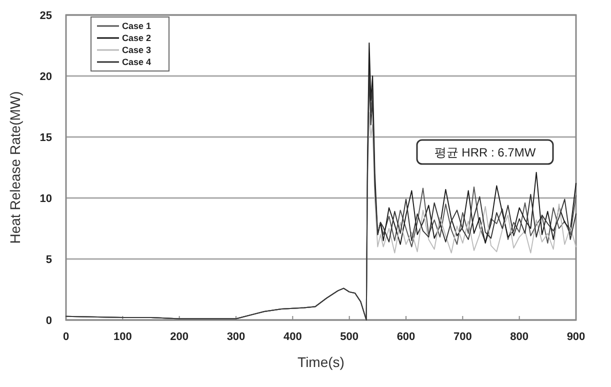 This screenshot has width=611, height=387. I want to click on x-tick-label: 500, so click(349, 337).